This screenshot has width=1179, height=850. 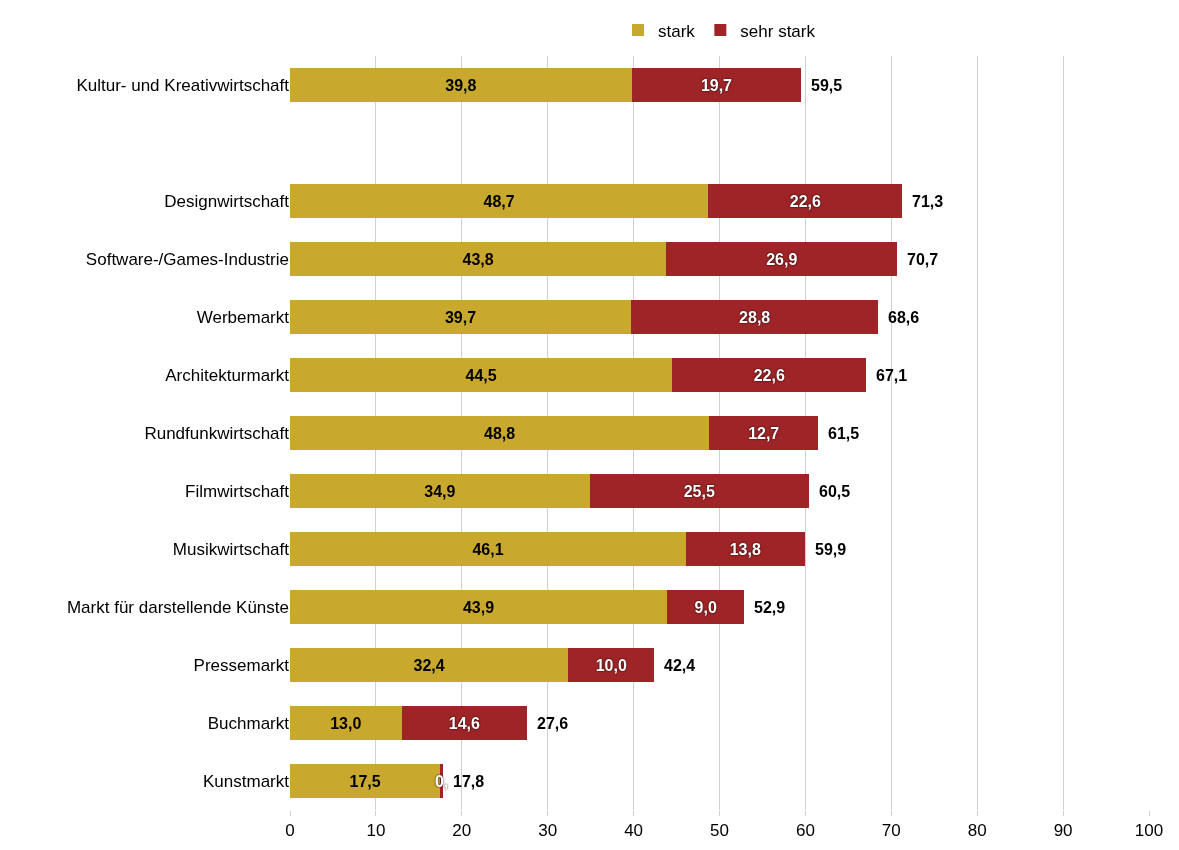 I want to click on total-label: 70,7, so click(x=923, y=259).